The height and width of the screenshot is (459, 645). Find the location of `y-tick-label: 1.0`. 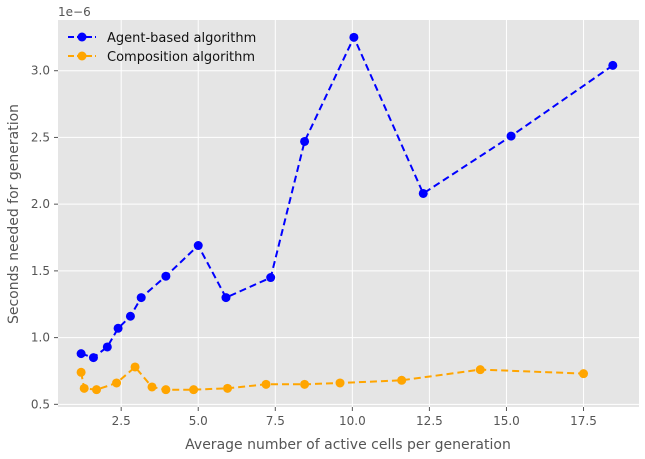

y-tick-label: 1.0 is located at coordinates (40, 338).